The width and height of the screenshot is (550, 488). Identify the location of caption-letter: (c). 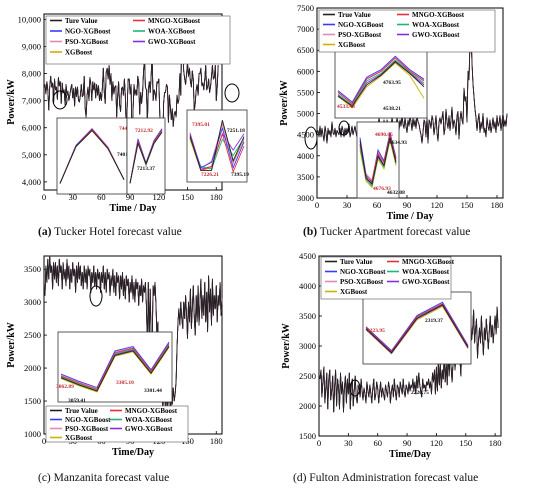
(44, 478).